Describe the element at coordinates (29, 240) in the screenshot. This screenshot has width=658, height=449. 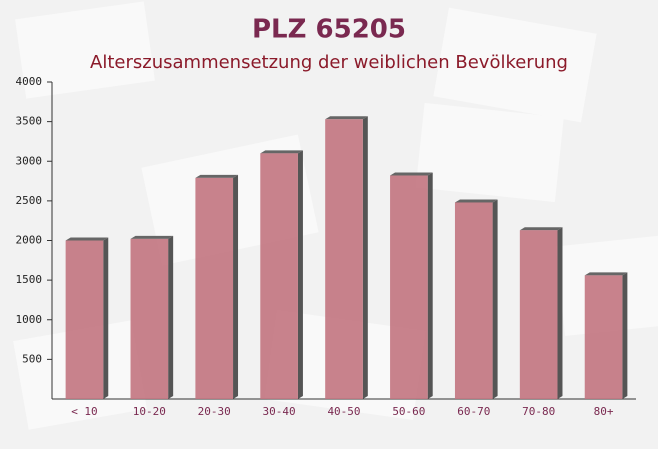
I see `y-tick-label: 2000` at that location.